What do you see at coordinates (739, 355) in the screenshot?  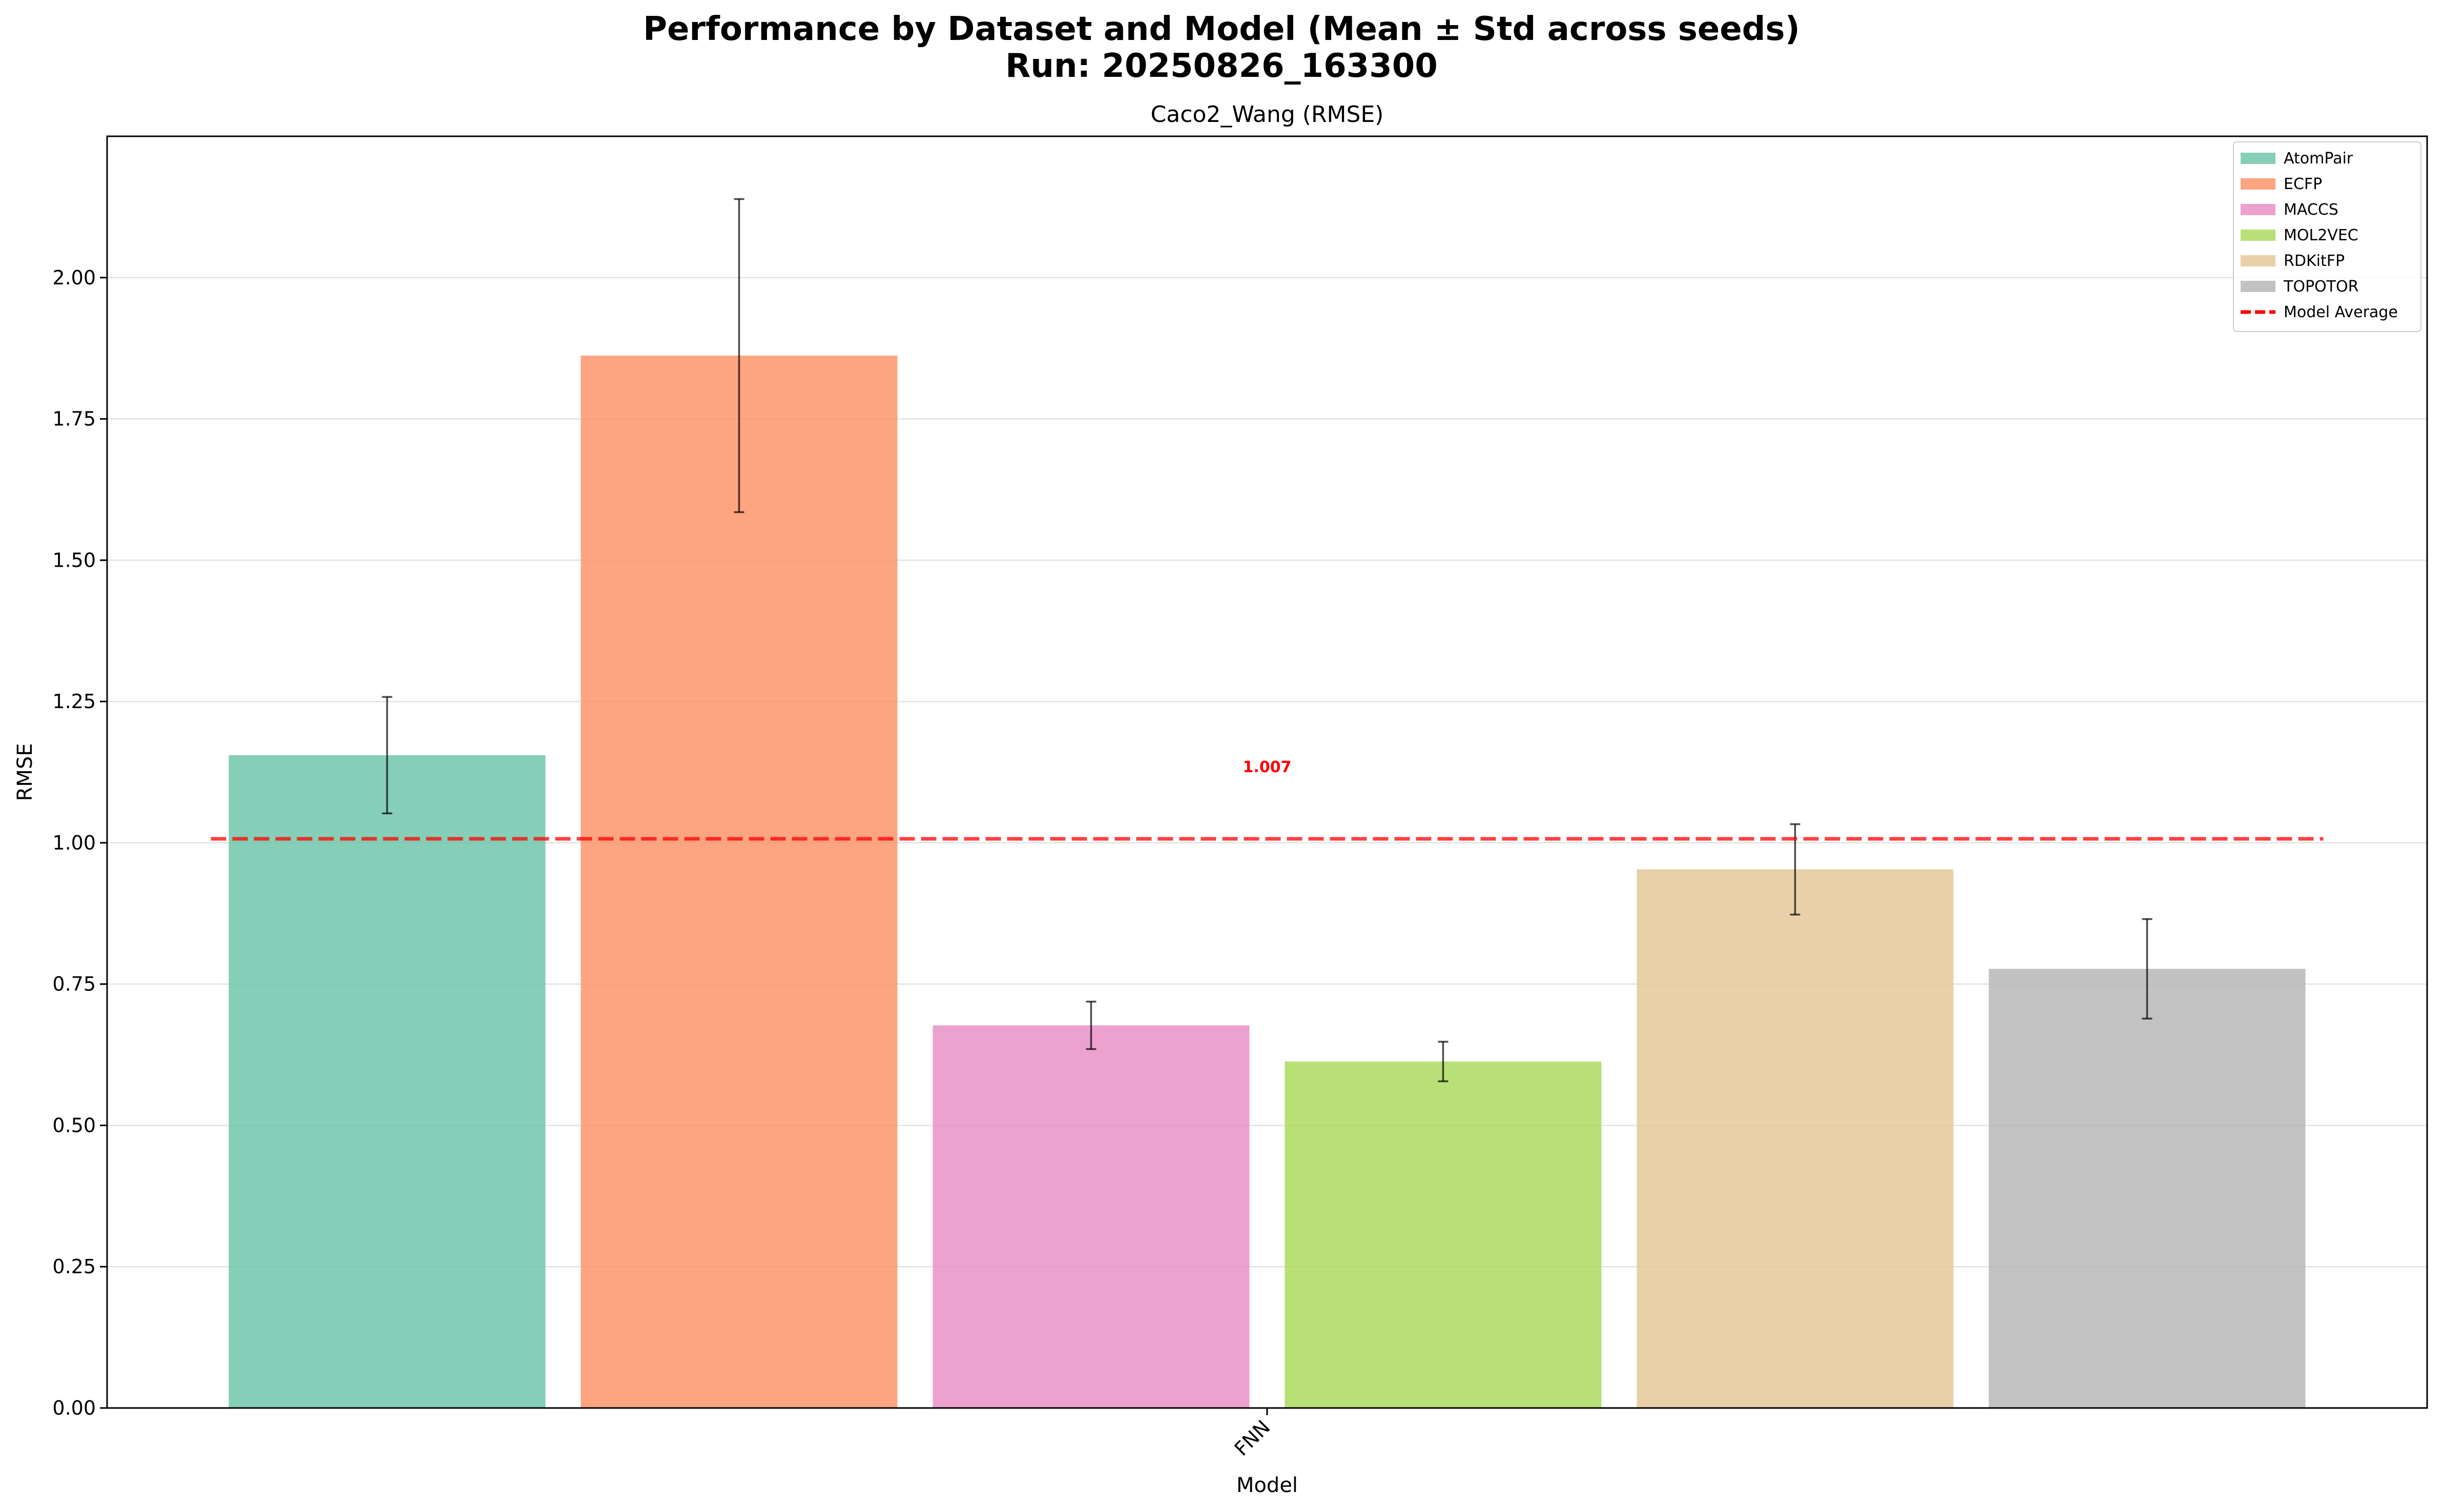 I see `error-bar-ecfp` at bounding box center [739, 355].